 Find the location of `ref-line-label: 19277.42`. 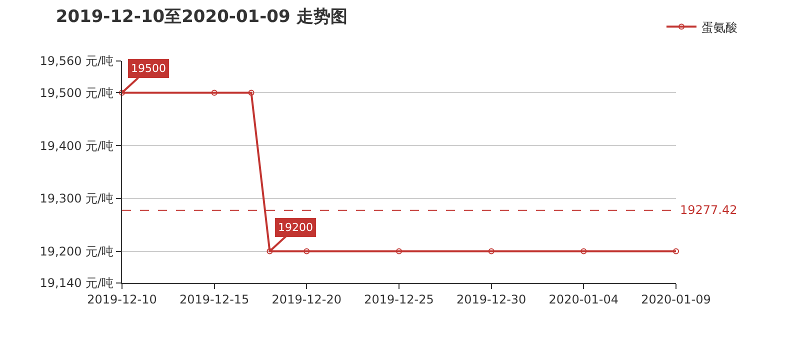

ref-line-label: 19277.42 is located at coordinates (709, 210).